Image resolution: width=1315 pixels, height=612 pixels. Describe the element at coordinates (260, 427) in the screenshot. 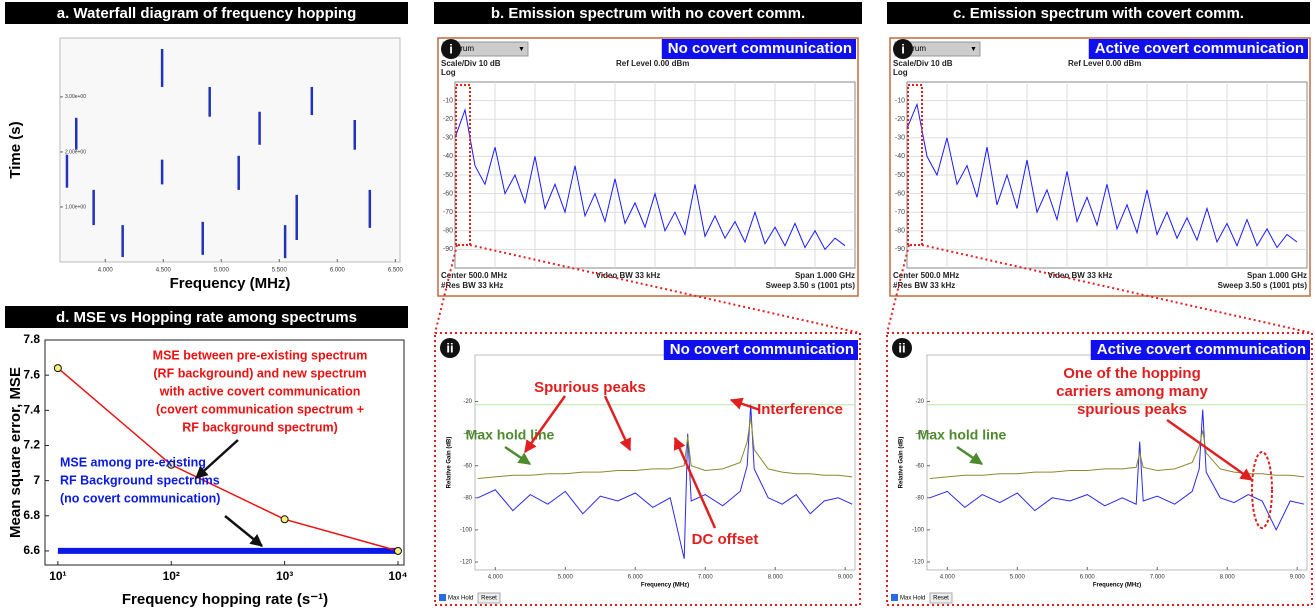

I see `annotation: RF background spectrum)` at that location.